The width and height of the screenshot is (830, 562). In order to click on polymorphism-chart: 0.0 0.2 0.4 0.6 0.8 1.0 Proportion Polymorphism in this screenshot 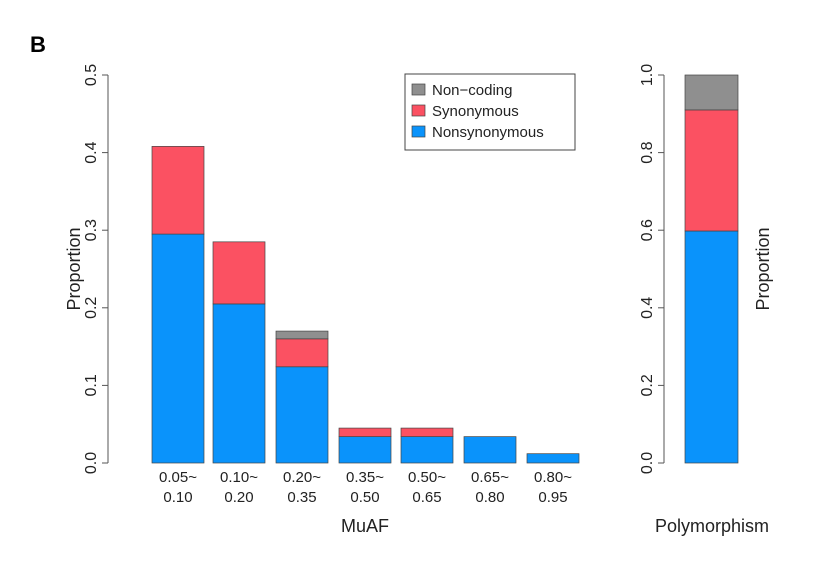, I will do `click(706, 300)`.